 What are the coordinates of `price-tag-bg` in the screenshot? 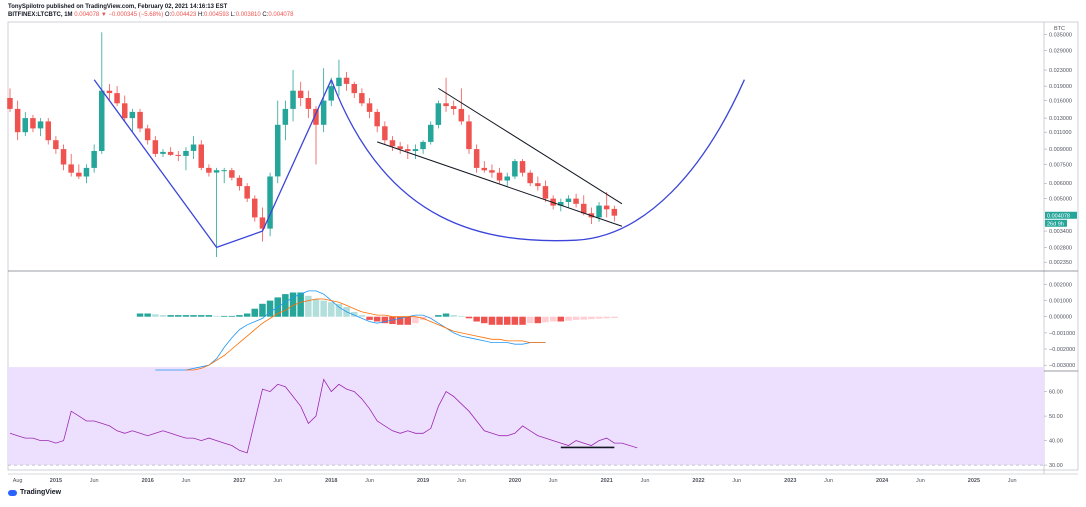 It's located at (1061, 215).